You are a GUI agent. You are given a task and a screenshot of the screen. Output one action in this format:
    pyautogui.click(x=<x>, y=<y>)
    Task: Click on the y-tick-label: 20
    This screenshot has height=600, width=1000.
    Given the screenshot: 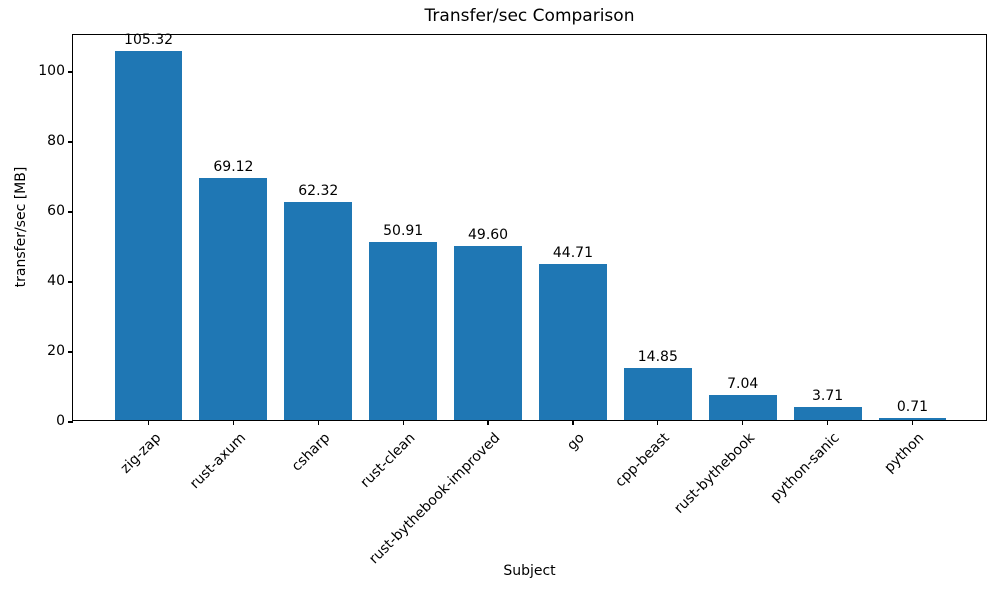 What is the action you would take?
    pyautogui.click(x=56, y=351)
    